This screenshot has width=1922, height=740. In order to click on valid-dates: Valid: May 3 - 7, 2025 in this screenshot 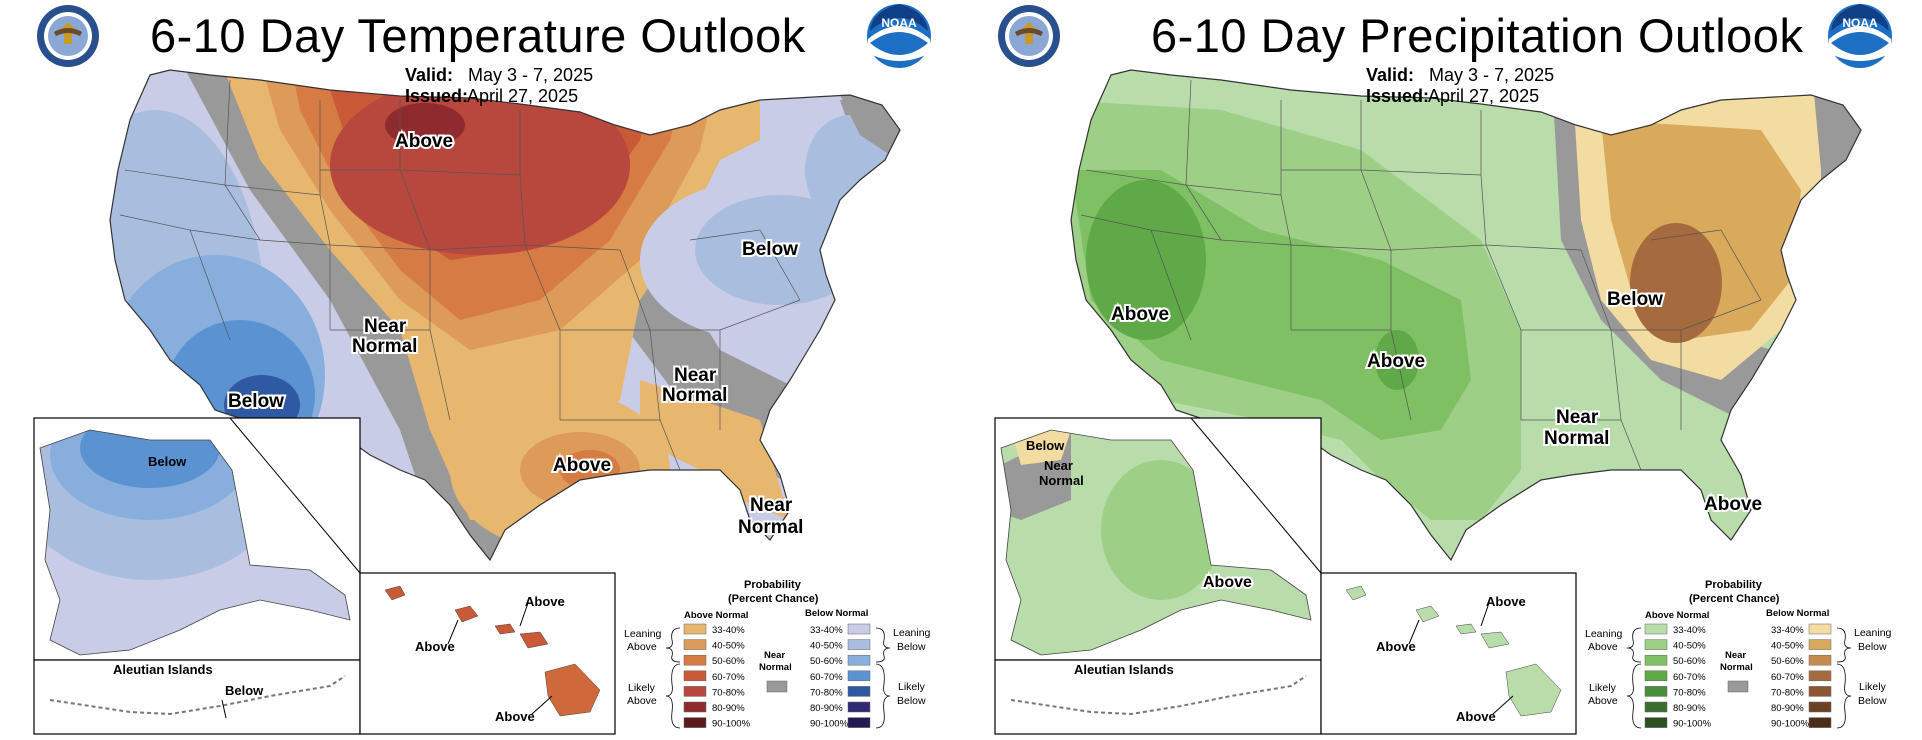, I will do `click(499, 75)`.